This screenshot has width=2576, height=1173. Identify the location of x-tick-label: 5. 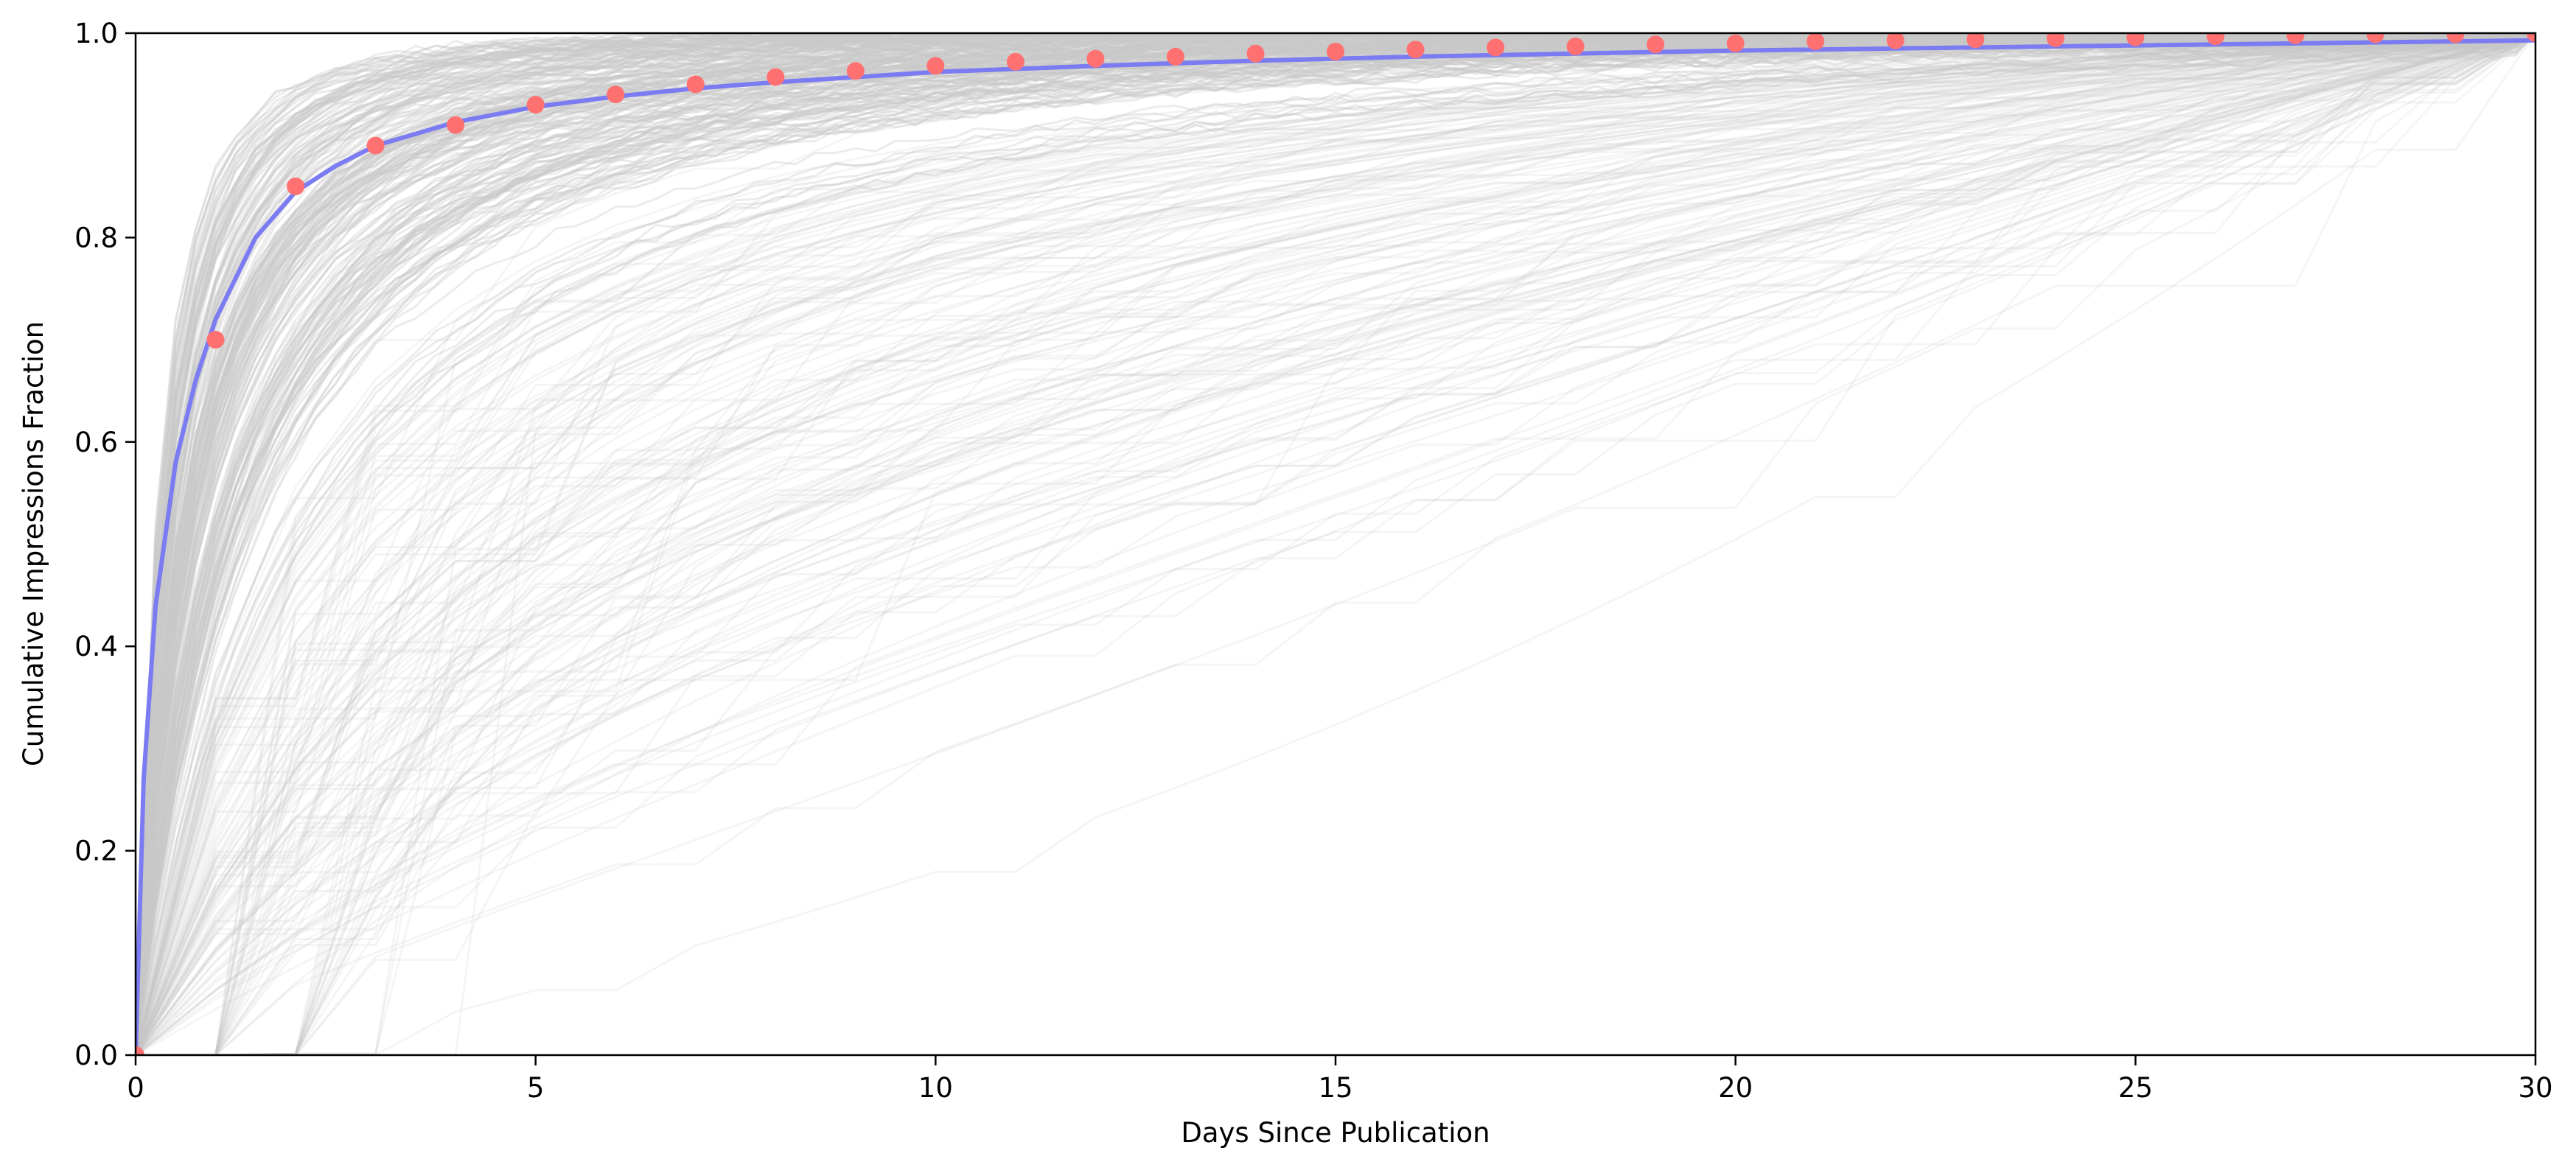
(536, 1088).